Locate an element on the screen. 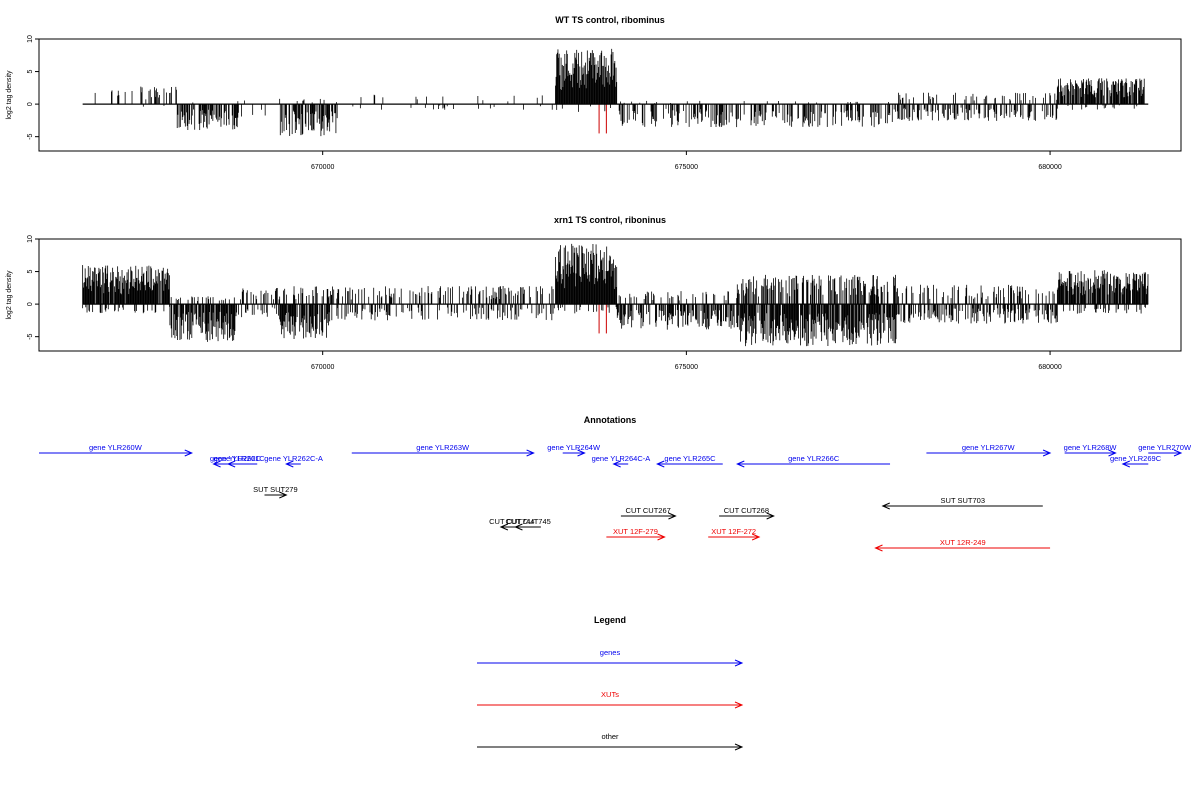 The width and height of the screenshot is (1200, 800). feature: gene YLR266C is located at coordinates (813, 461).